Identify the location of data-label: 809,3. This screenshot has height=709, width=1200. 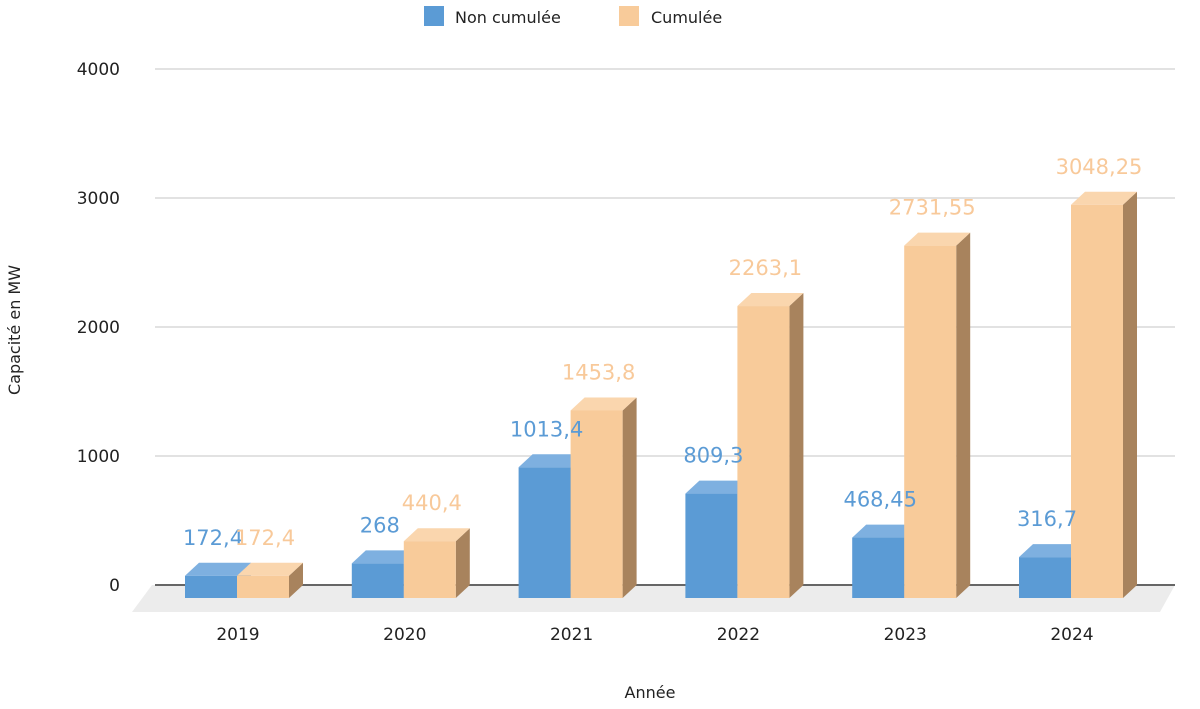
(713, 456).